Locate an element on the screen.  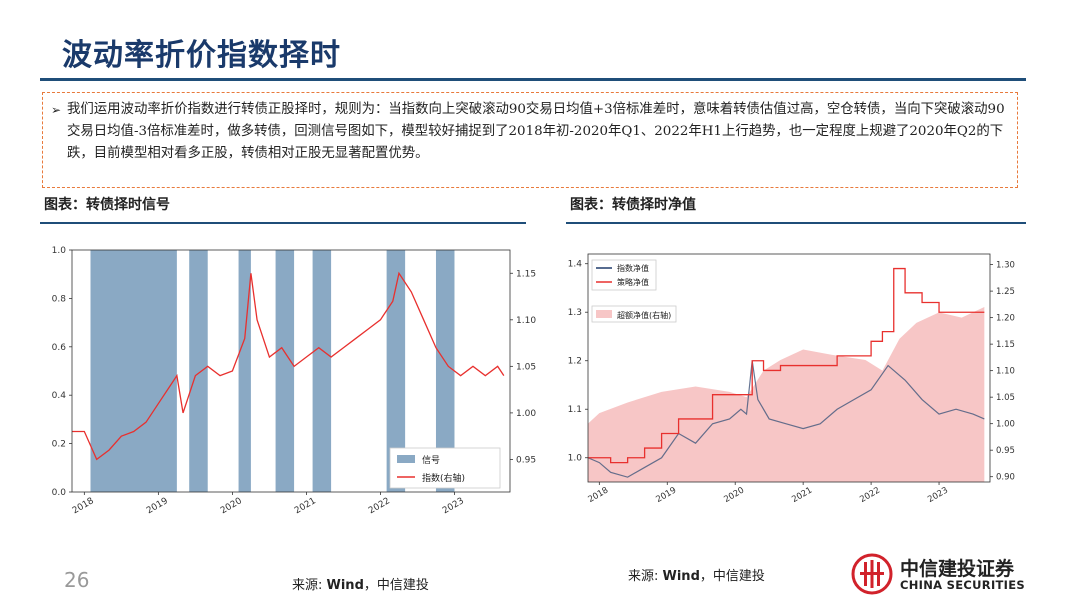
excess-area is located at coordinates (786, 394).